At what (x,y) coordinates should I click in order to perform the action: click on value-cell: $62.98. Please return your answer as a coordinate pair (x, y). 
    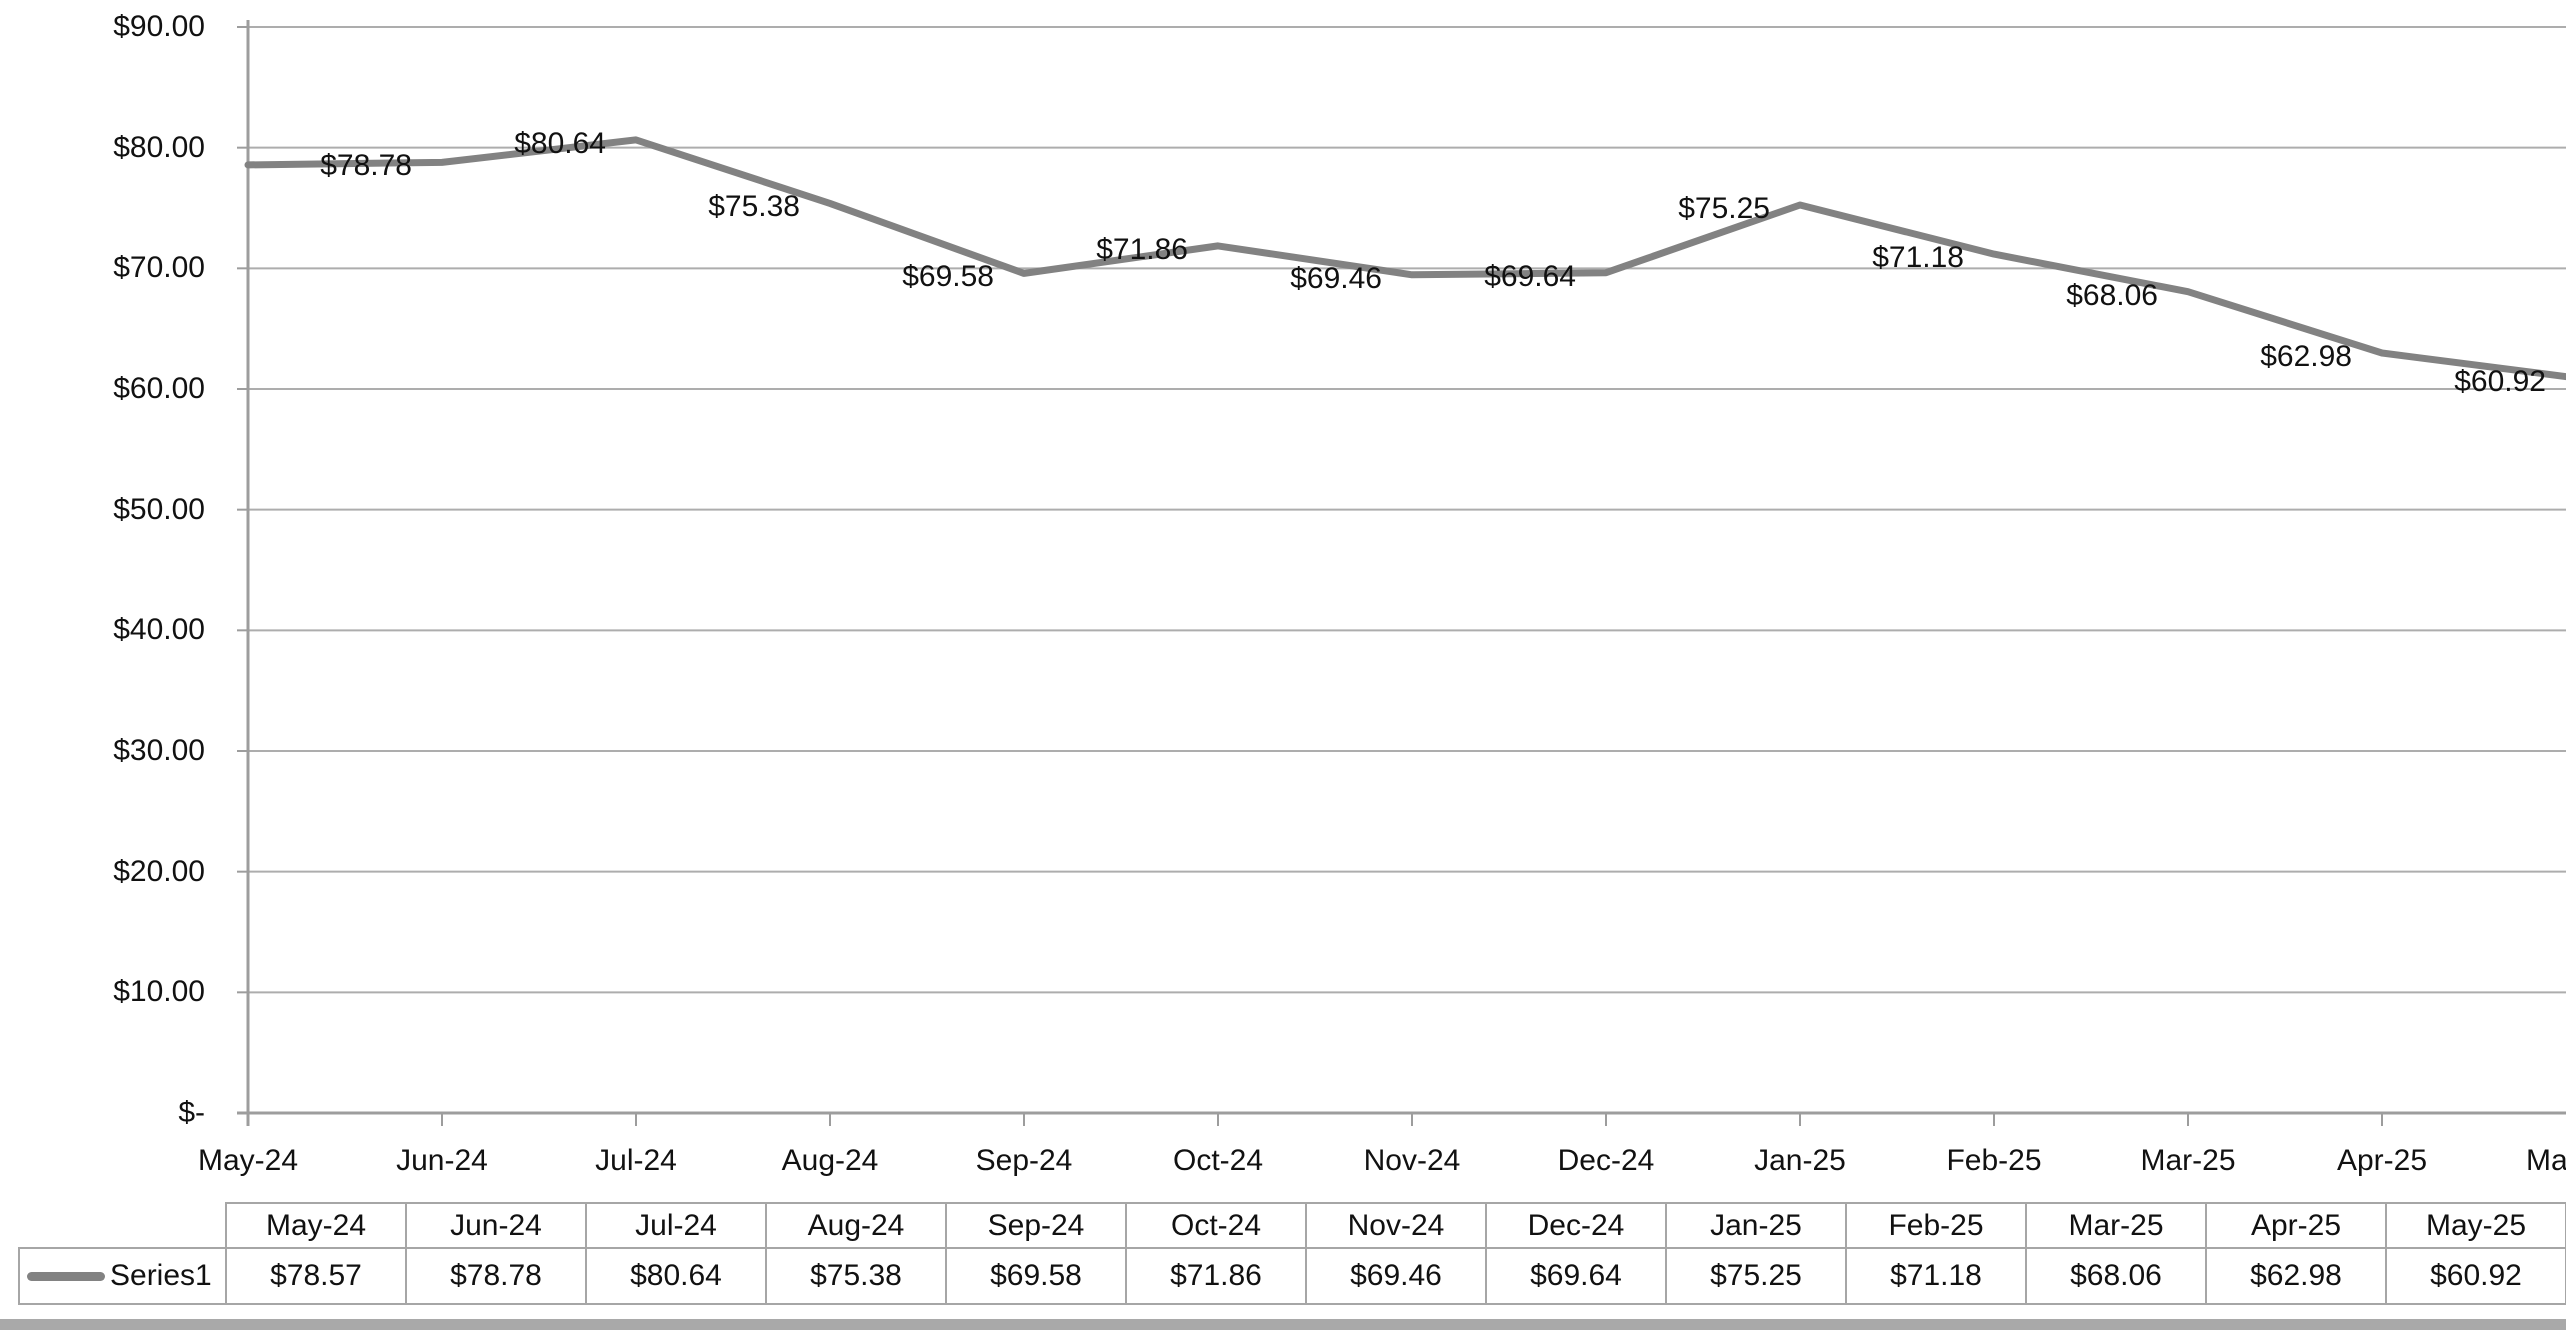
    Looking at the image, I should click on (2296, 1276).